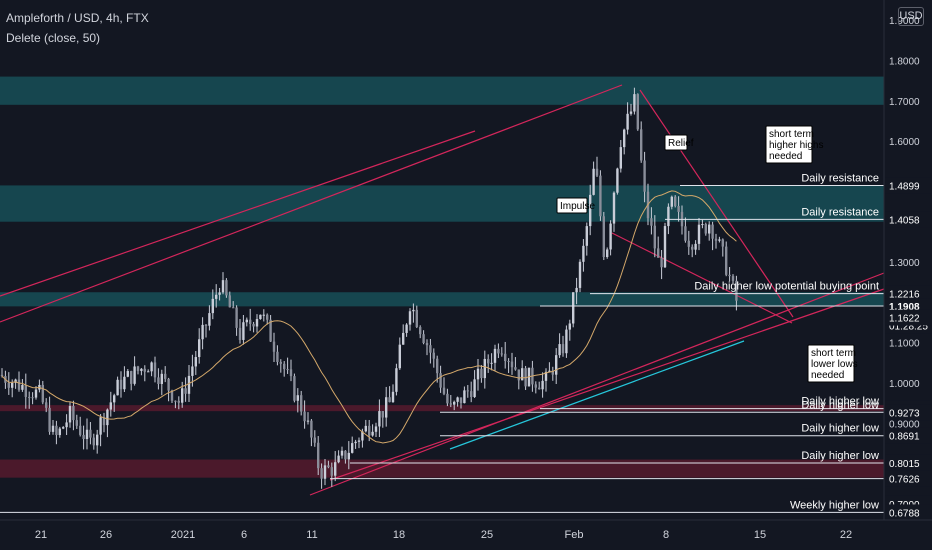  I want to click on price-badge-label: 0.7626, so click(904, 480).